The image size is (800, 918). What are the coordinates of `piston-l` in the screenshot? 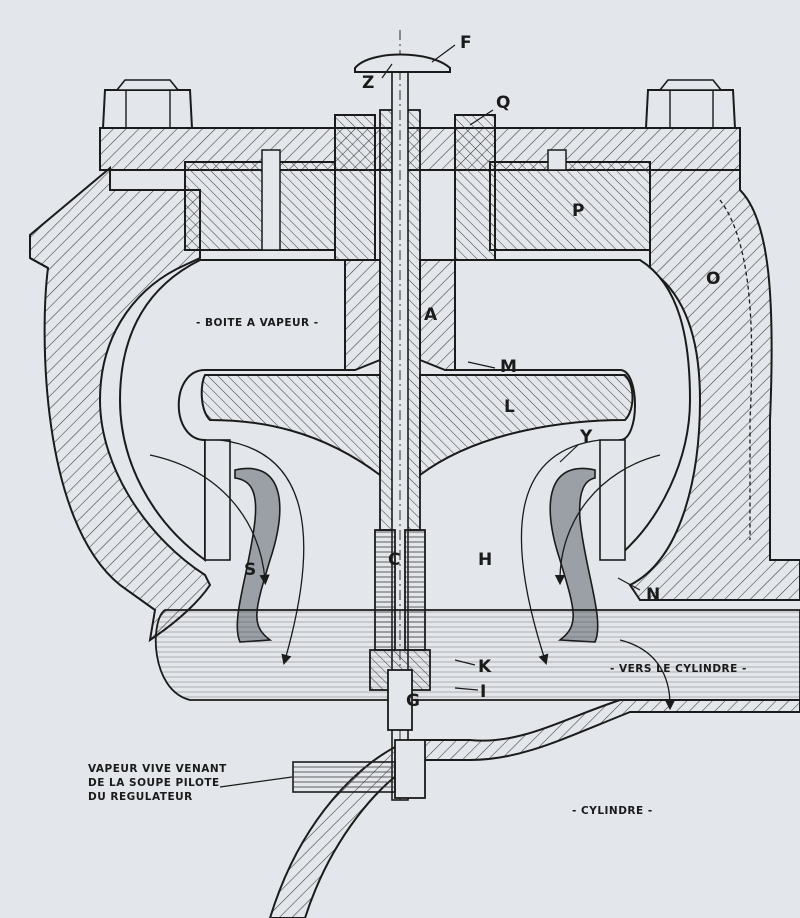 It's located at (417, 425).